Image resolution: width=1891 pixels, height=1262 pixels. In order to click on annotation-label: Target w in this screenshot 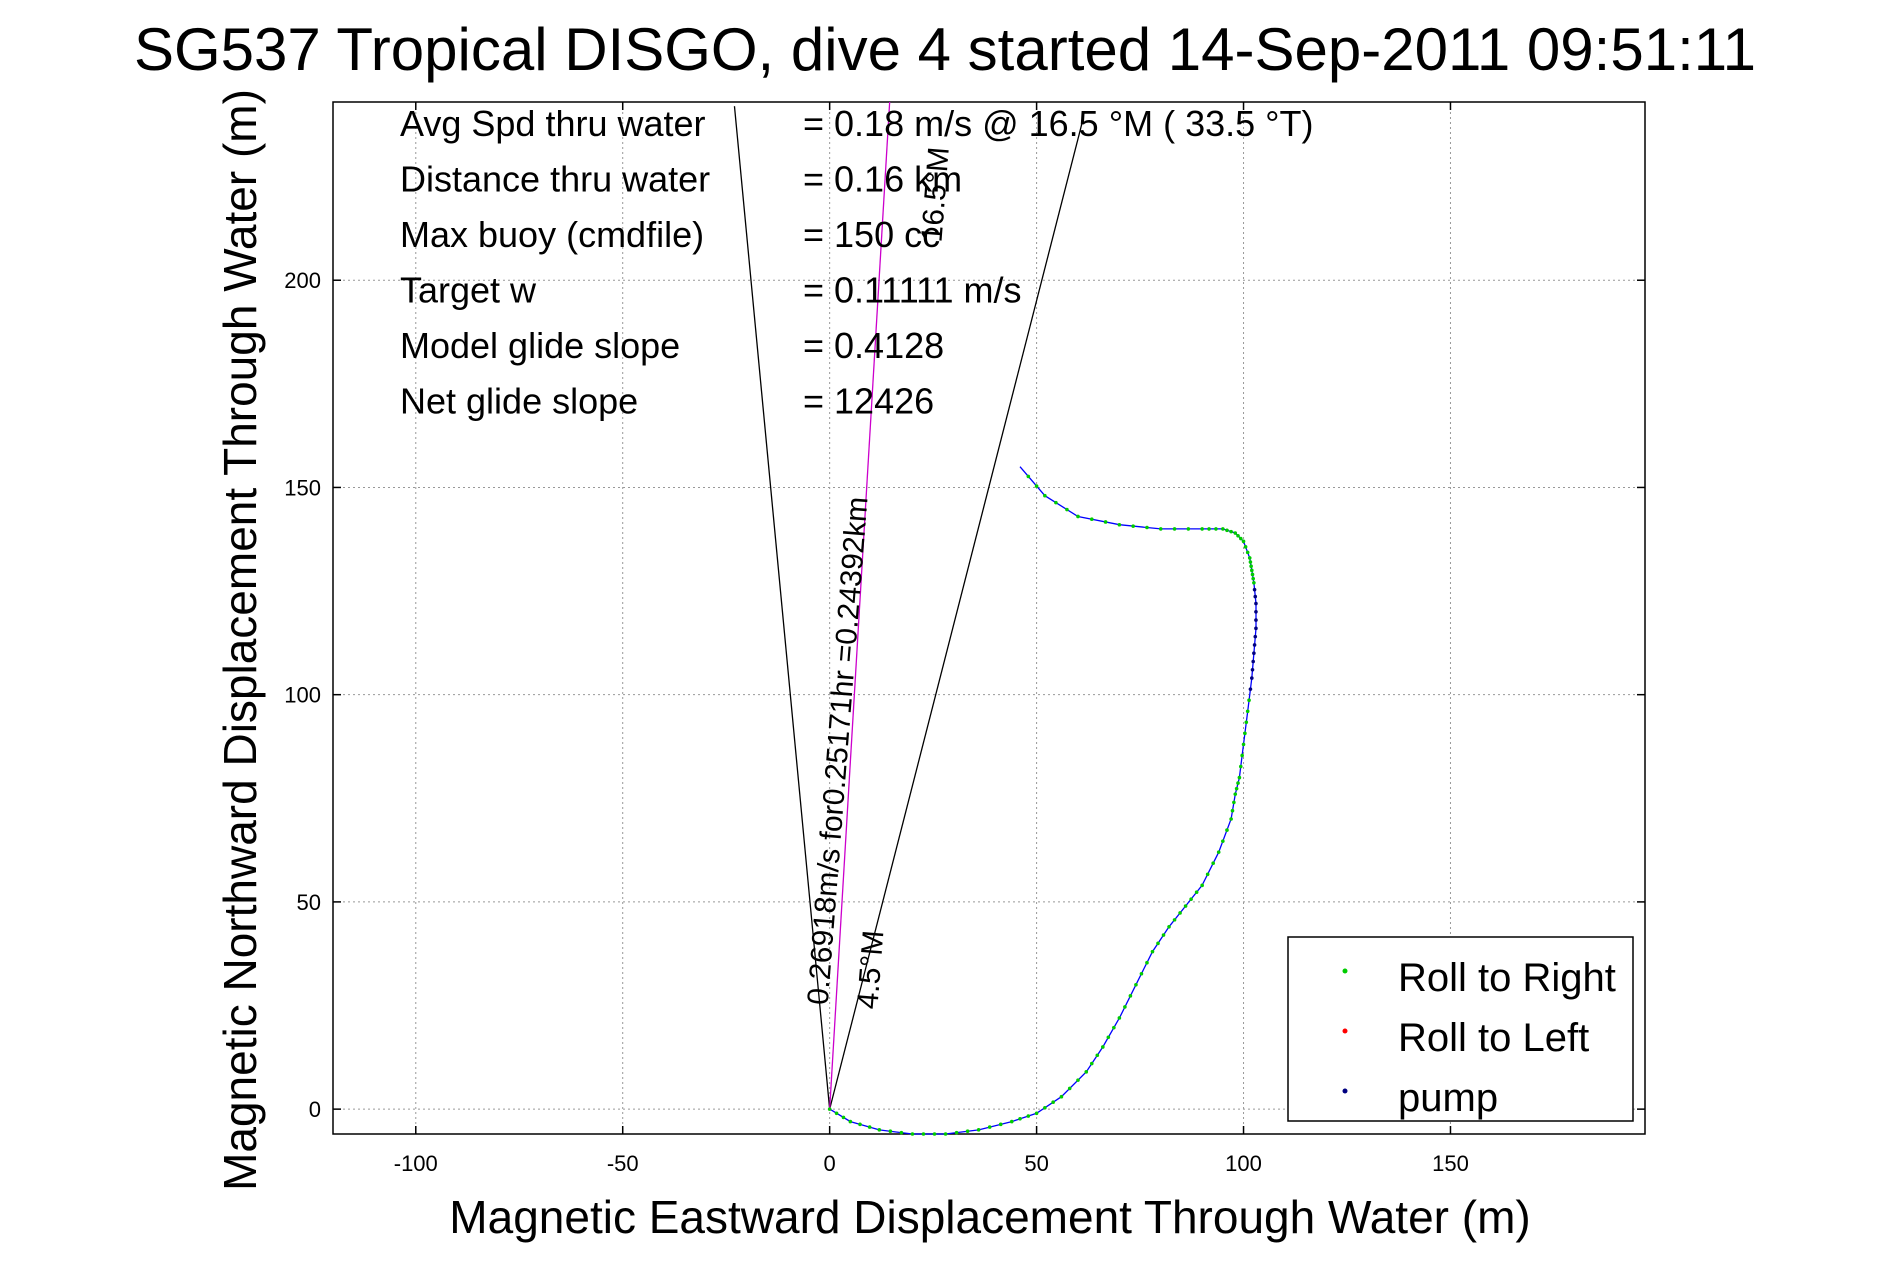, I will do `click(468, 290)`.